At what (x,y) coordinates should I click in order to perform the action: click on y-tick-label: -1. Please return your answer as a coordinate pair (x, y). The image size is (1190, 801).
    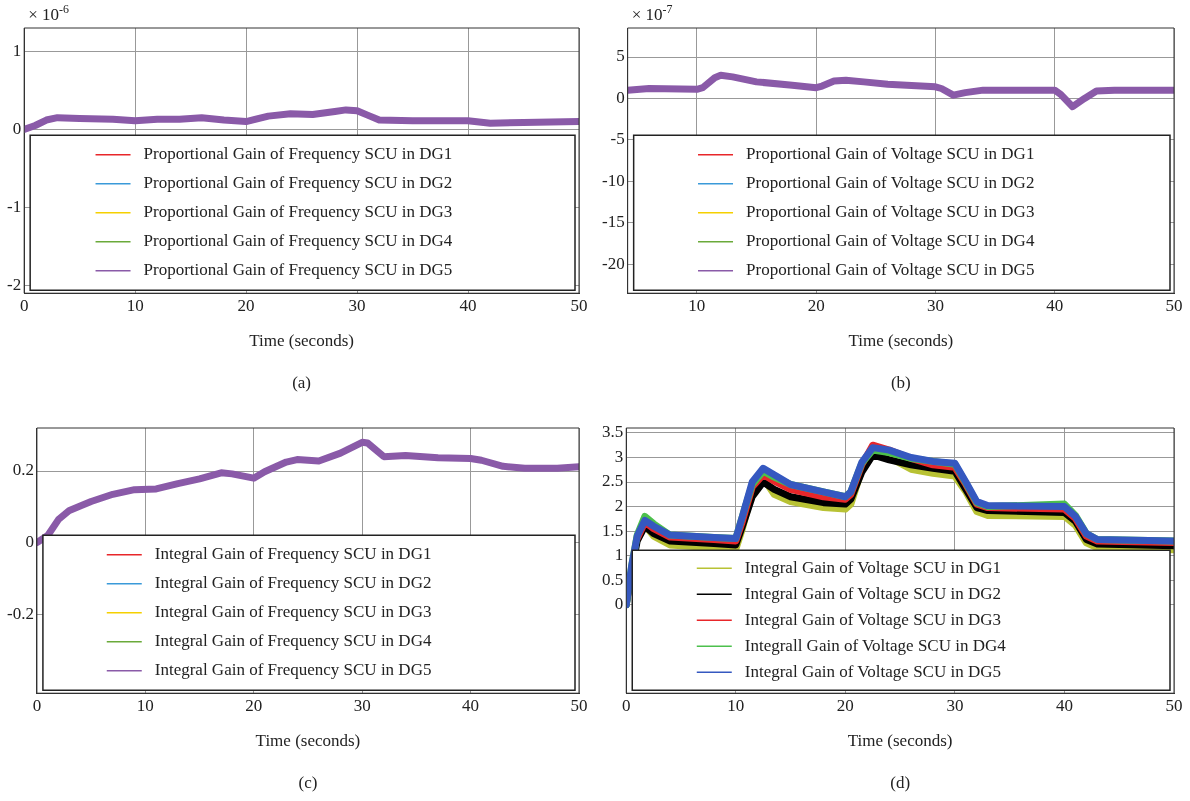
    Looking at the image, I should click on (14, 206).